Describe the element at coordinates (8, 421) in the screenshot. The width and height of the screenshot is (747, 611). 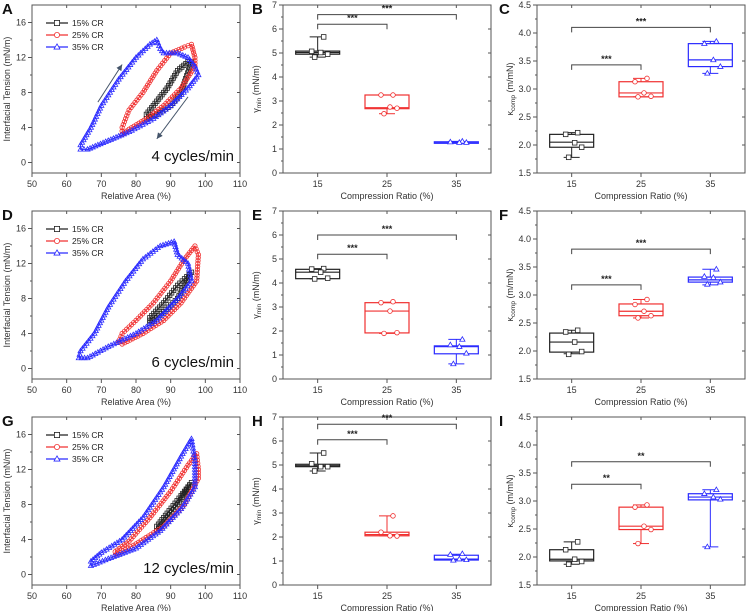
I see `panel-letter: G` at that location.